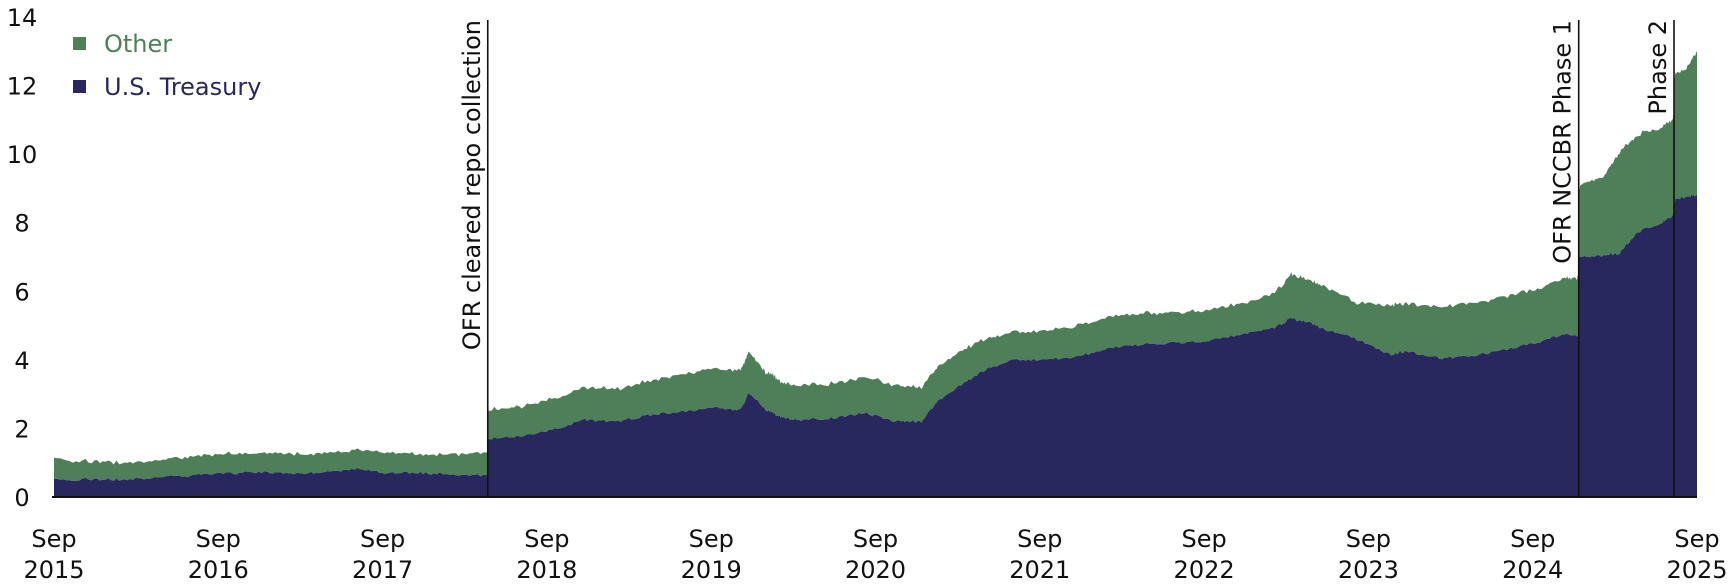  Describe the element at coordinates (21, 498) in the screenshot. I see `y-tick-label: 0` at that location.